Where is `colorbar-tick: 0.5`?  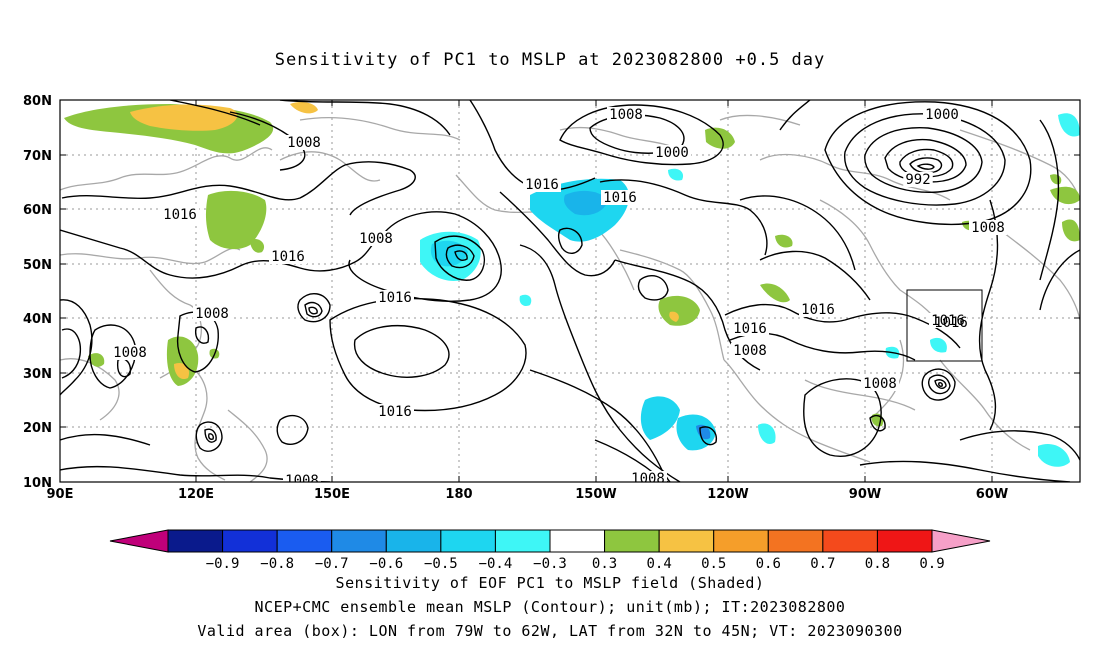
colorbar-tick: 0.5 is located at coordinates (713, 564).